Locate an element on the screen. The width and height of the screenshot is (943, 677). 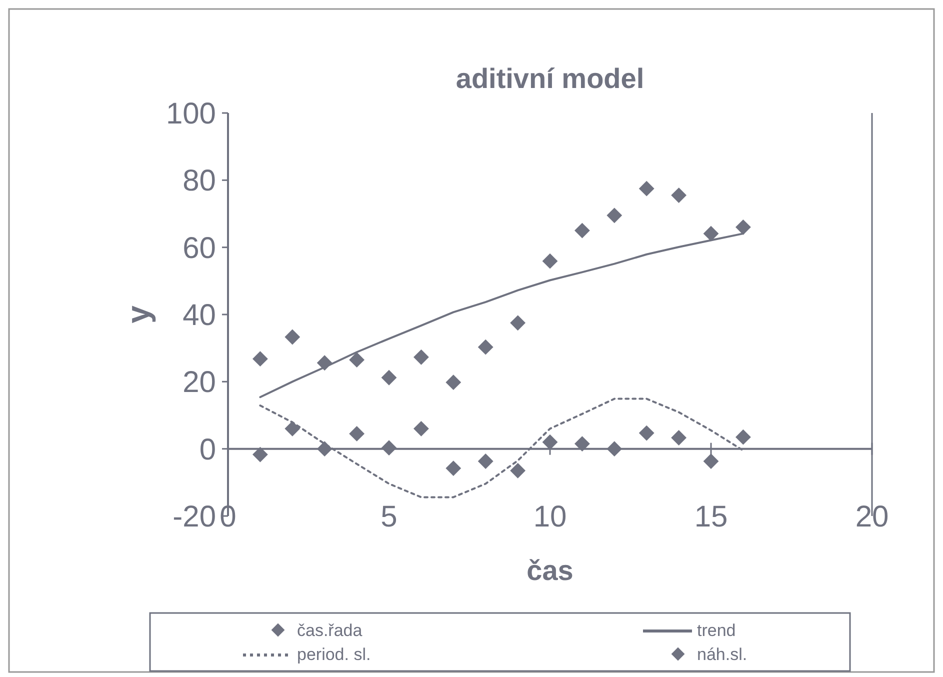
y-axis-title: y is located at coordinates (138, 314).